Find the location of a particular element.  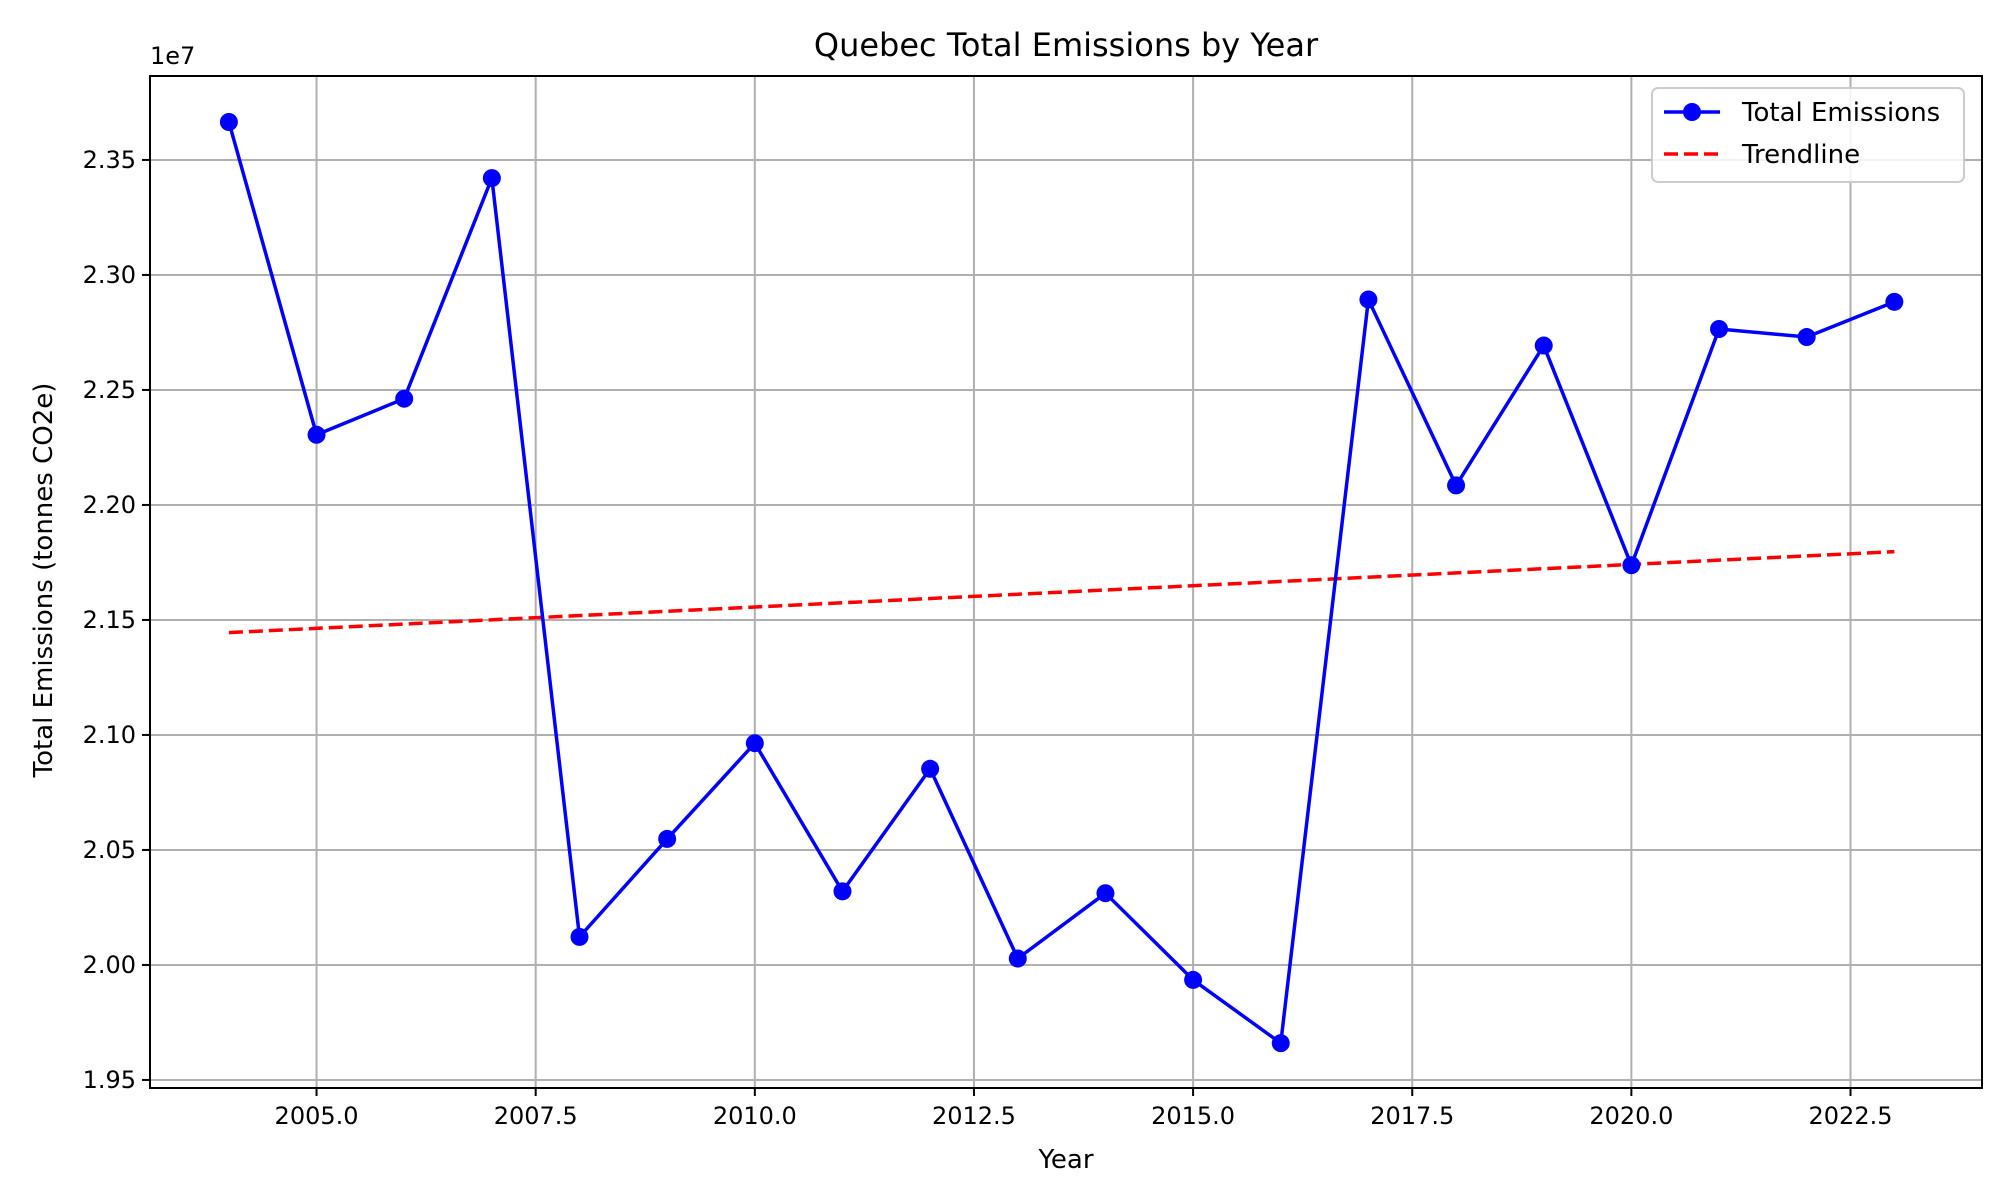

x-tick-label: 2020.0 is located at coordinates (1631, 1116).